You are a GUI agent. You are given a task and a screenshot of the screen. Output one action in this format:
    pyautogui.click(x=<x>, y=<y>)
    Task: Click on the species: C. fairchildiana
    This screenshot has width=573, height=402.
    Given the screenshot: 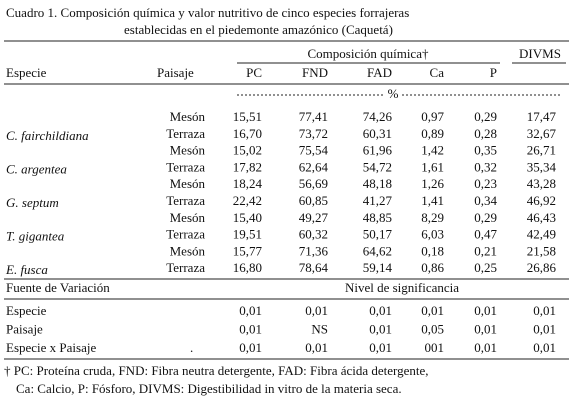 What is the action you would take?
    pyautogui.click(x=47, y=135)
    